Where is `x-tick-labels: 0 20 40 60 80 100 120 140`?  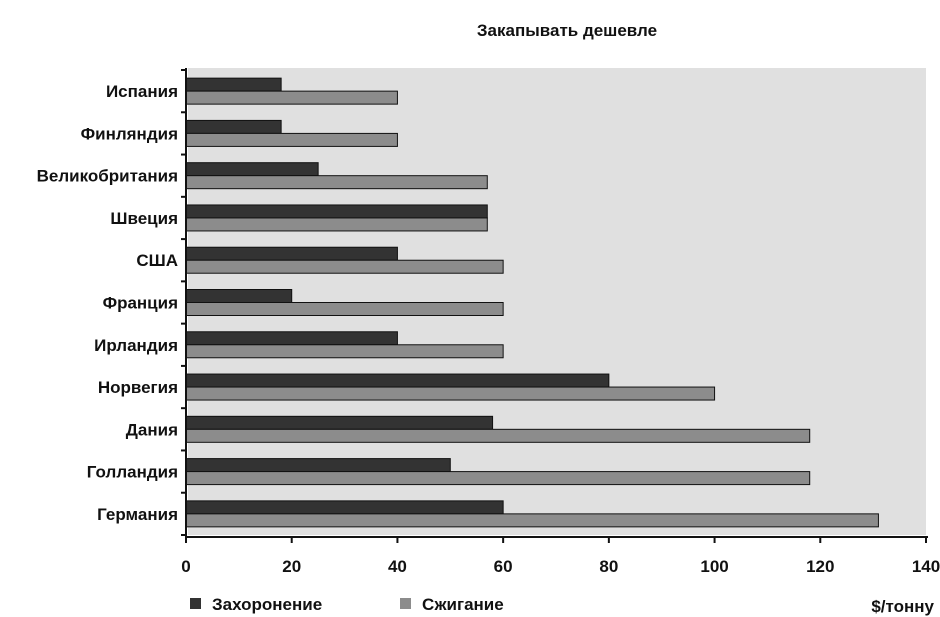
x-tick-labels: 0 20 40 60 80 100 120 140 is located at coordinates (560, 566).